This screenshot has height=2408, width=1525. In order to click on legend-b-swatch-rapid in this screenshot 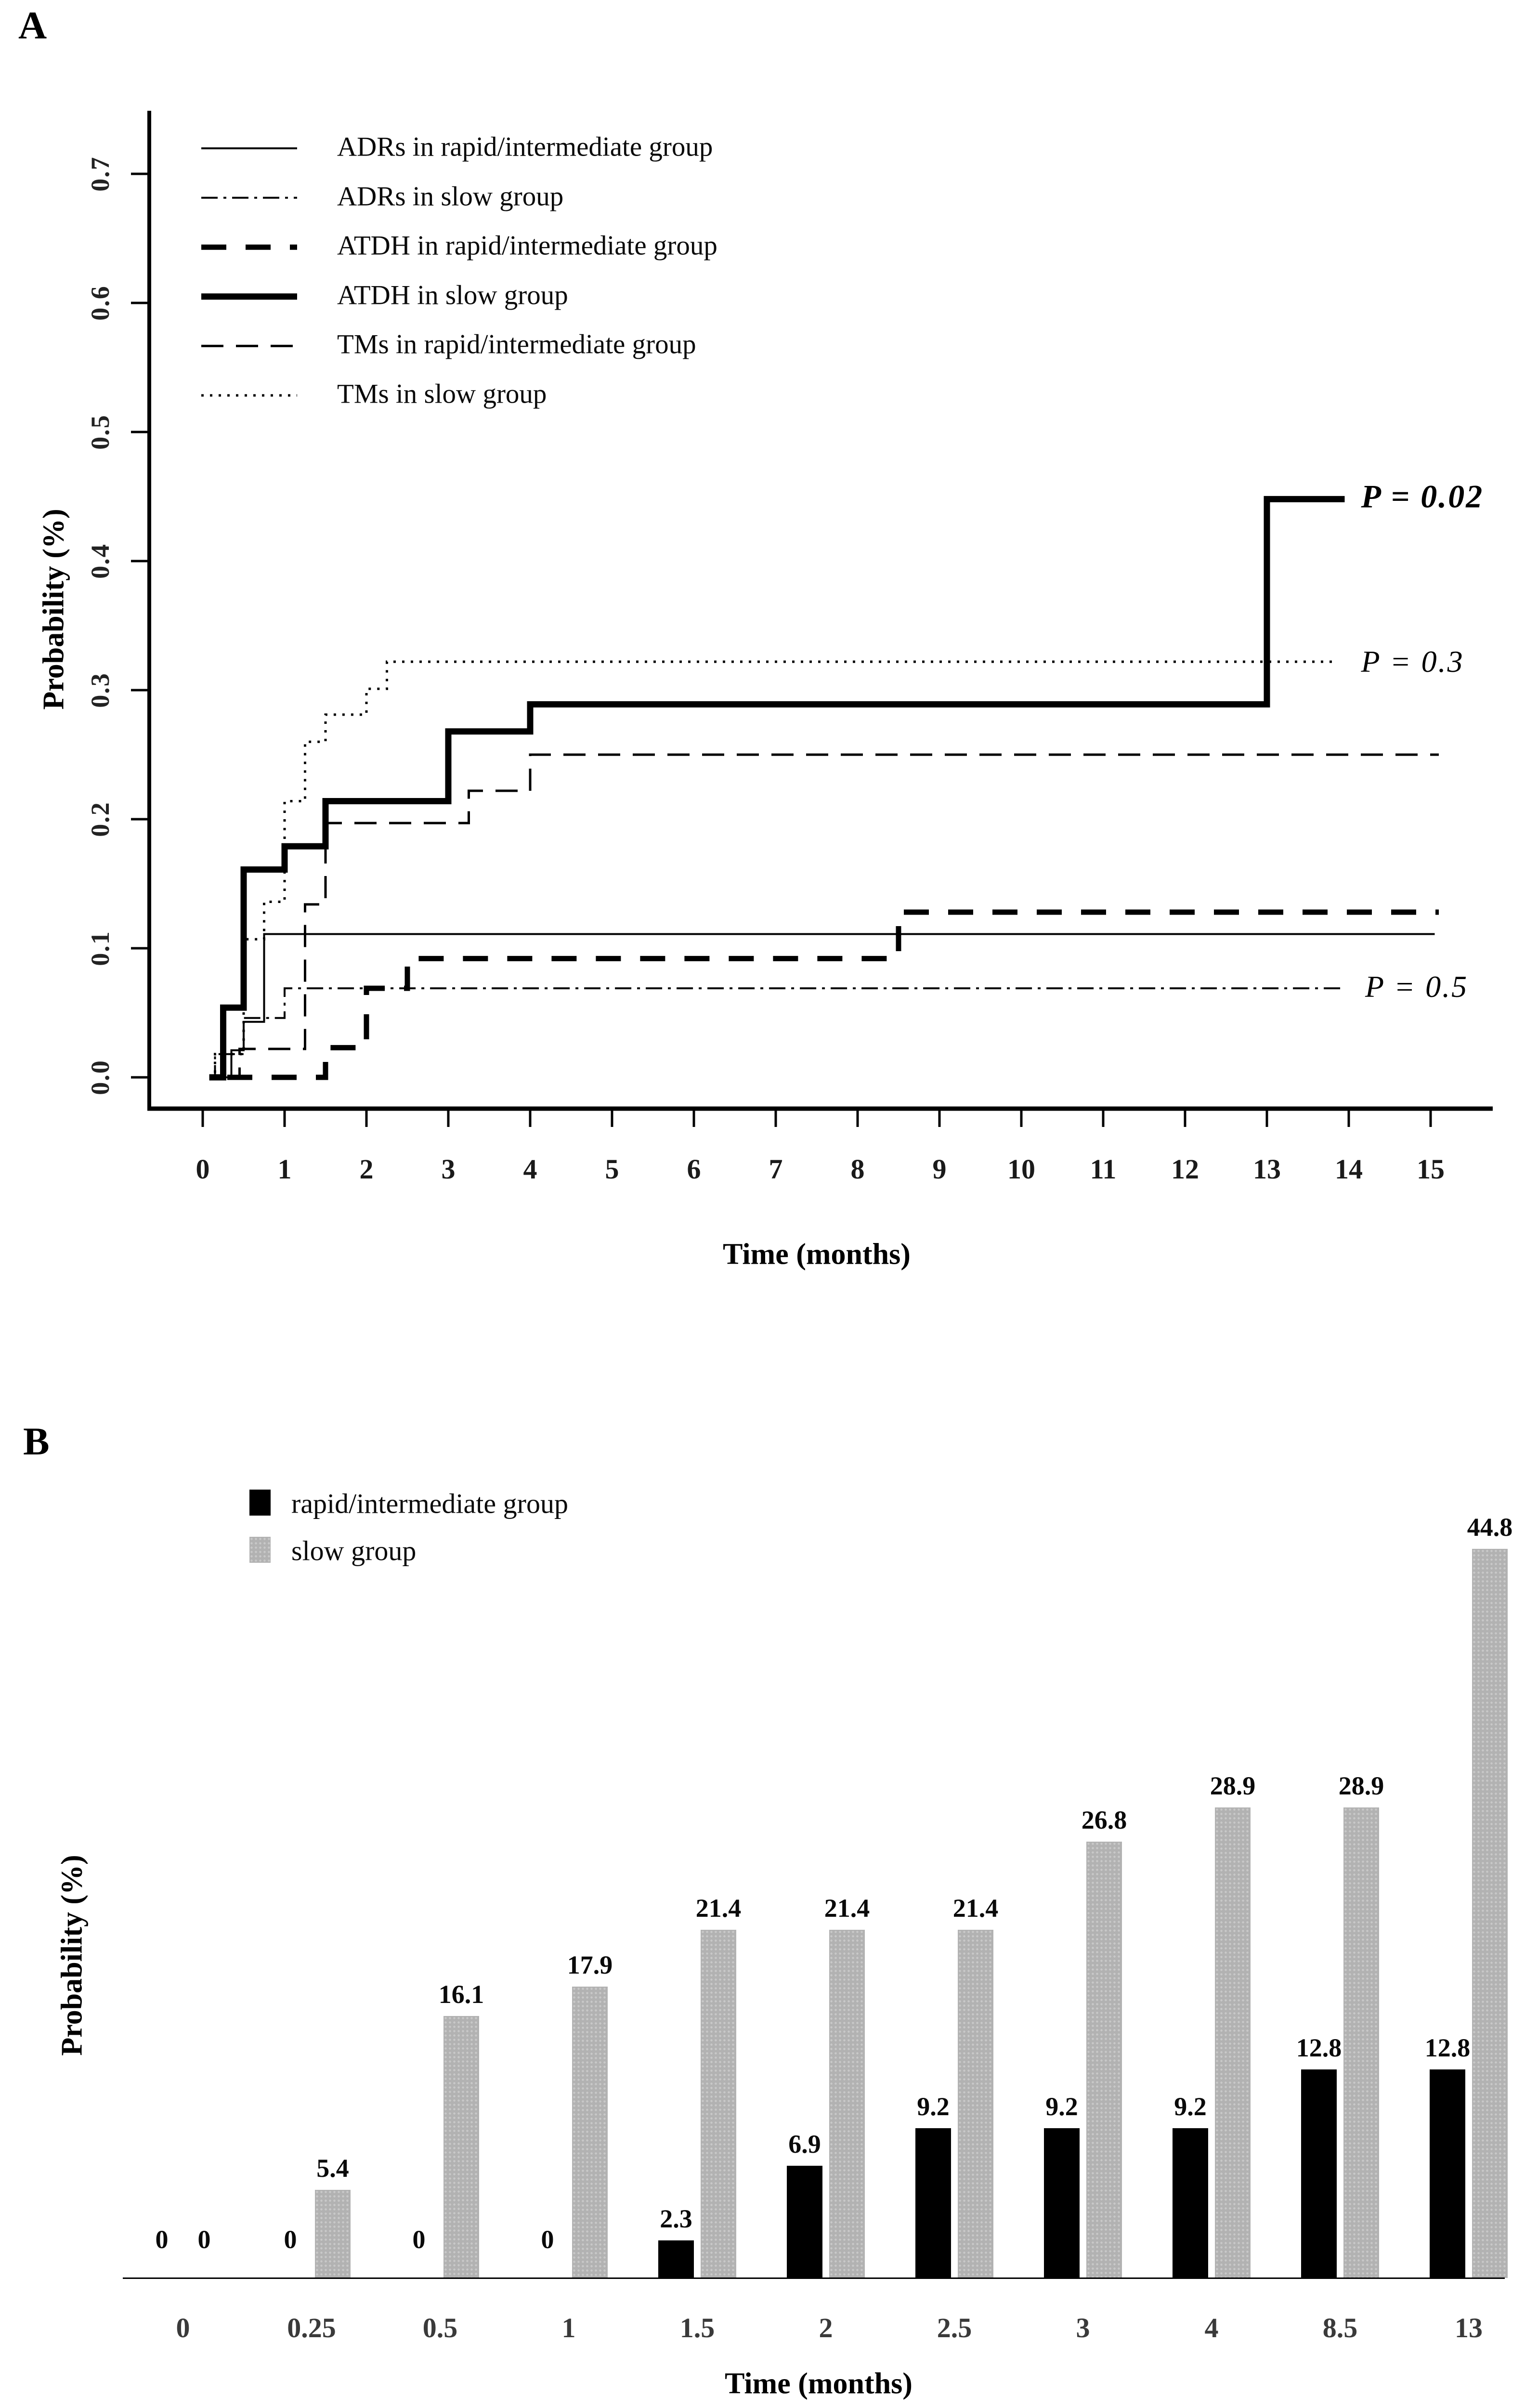, I will do `click(260, 1503)`.